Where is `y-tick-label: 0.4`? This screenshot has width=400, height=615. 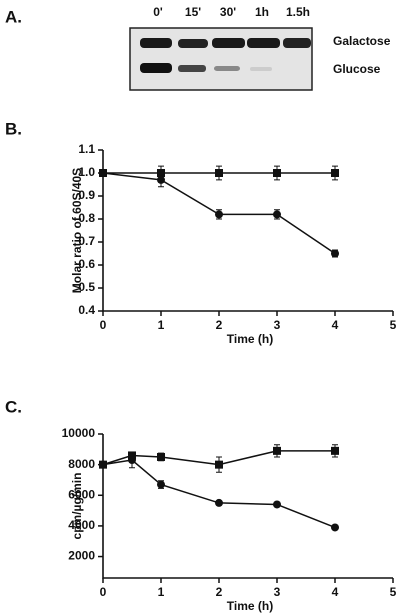 y-tick-label: 0.4 is located at coordinates (86, 310).